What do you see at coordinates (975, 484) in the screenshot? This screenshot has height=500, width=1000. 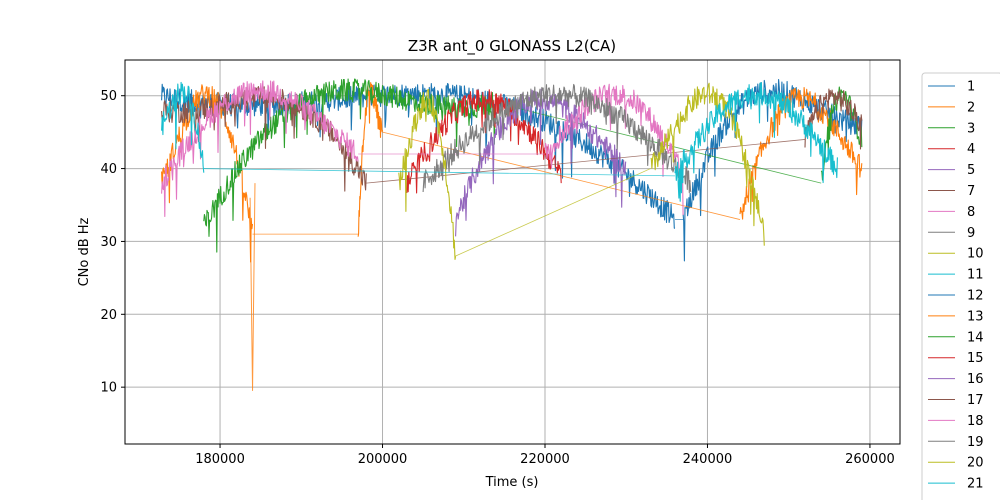 I see `legend-label: 21` at bounding box center [975, 484].